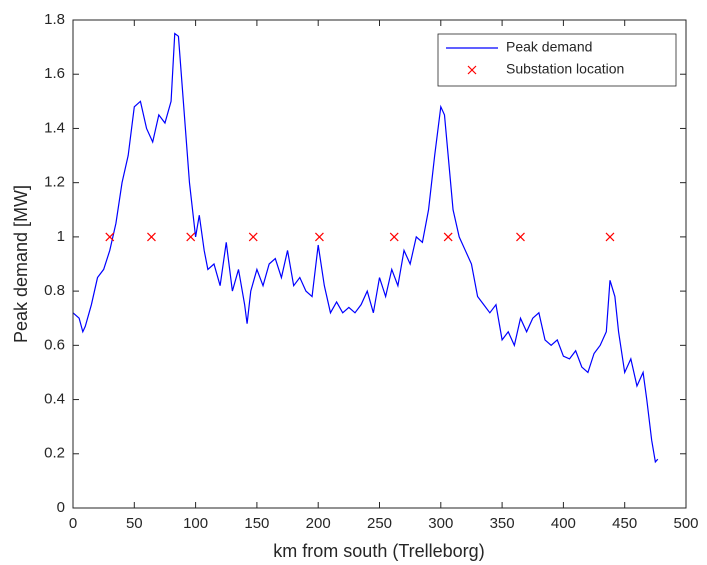  I want to click on legend-box, so click(557, 60).